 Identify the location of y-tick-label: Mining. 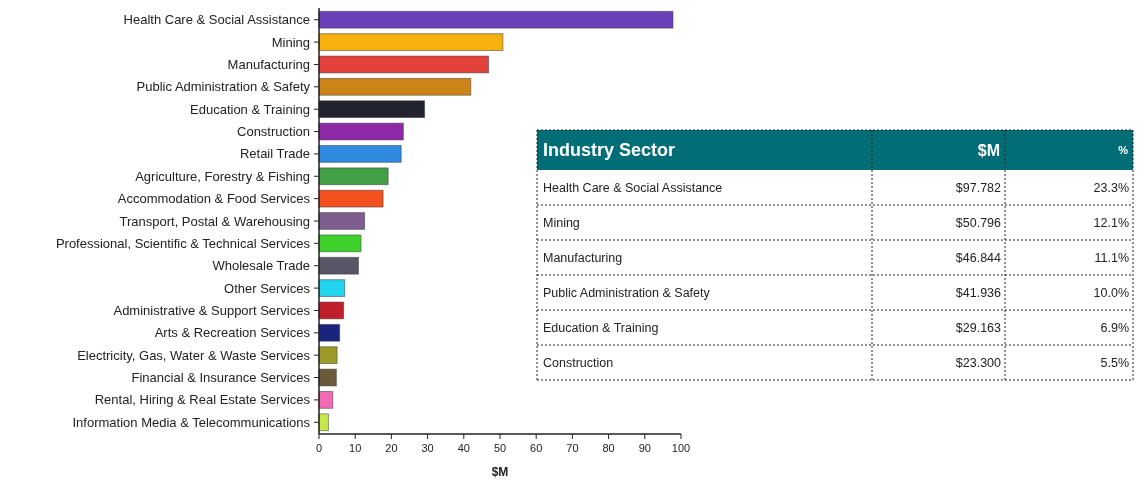
(290, 42).